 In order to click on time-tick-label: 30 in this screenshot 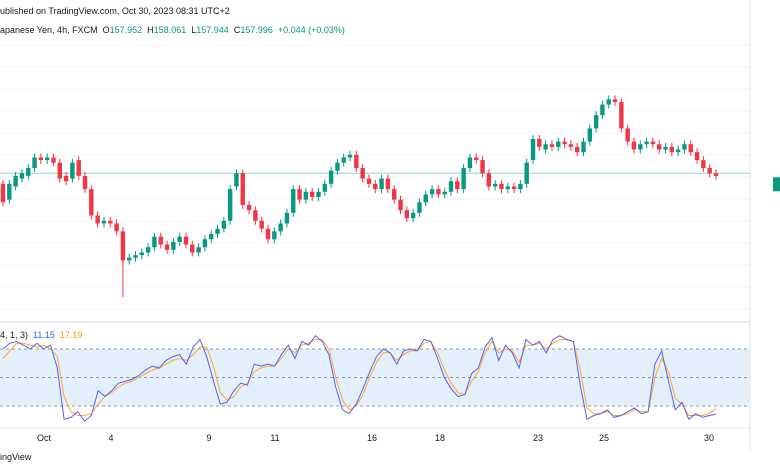, I will do `click(709, 438)`.